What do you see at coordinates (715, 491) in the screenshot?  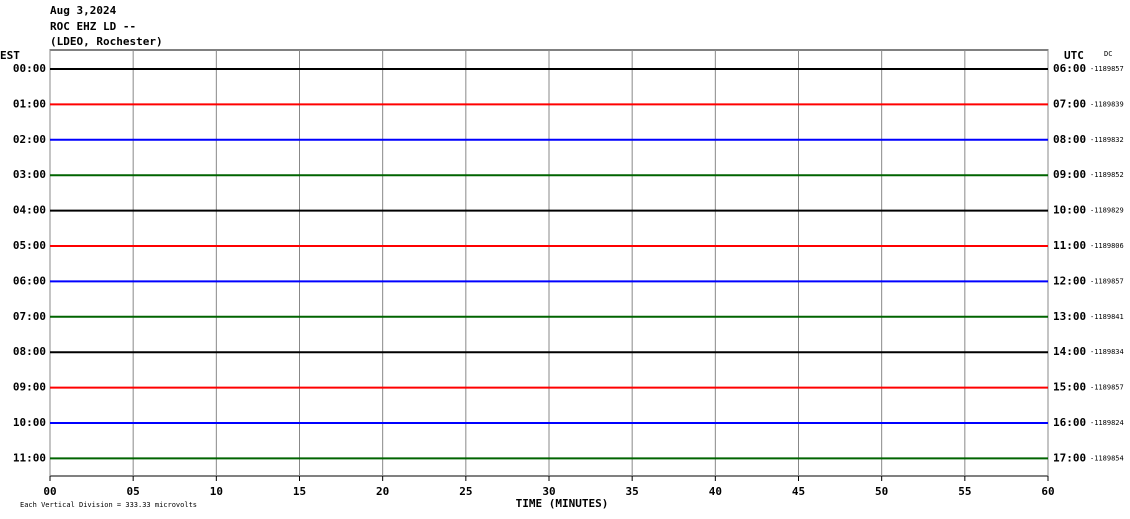 I see `x-tick-label: 40` at bounding box center [715, 491].